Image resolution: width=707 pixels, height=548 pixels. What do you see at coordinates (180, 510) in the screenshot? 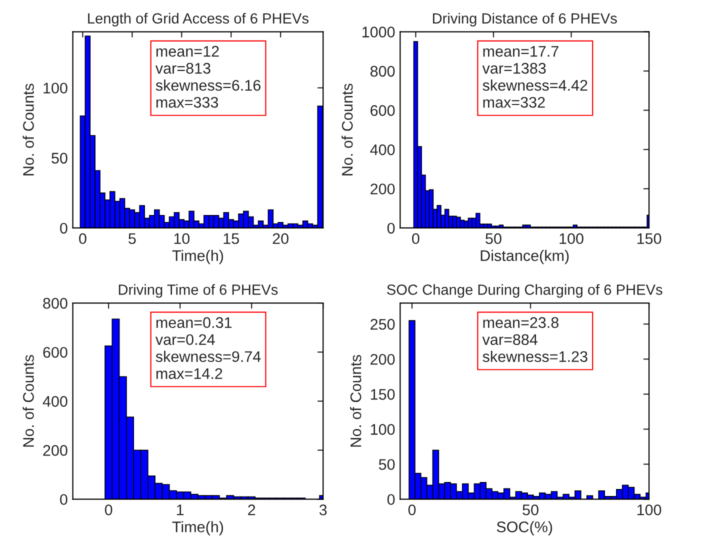
I see `x-tick-label: 1` at bounding box center [180, 510].